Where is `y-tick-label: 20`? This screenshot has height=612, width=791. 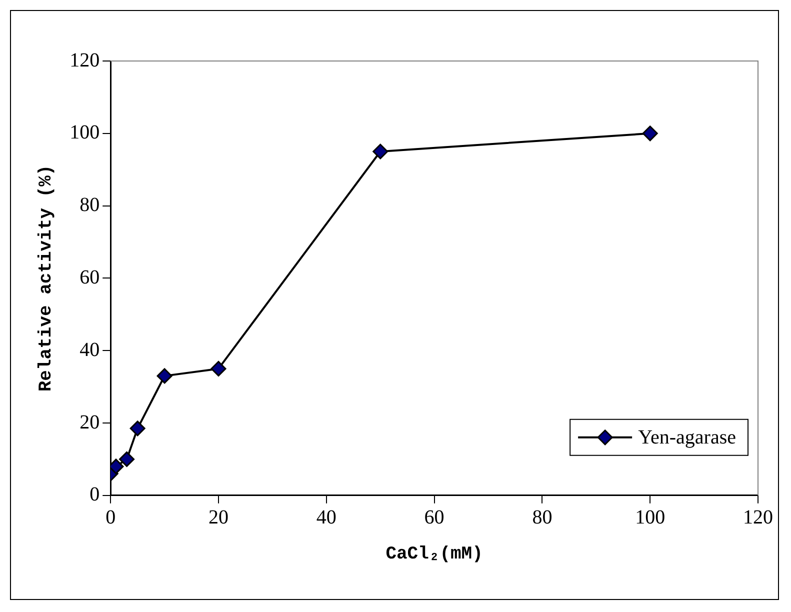 y-tick-label: 20 is located at coordinates (90, 422).